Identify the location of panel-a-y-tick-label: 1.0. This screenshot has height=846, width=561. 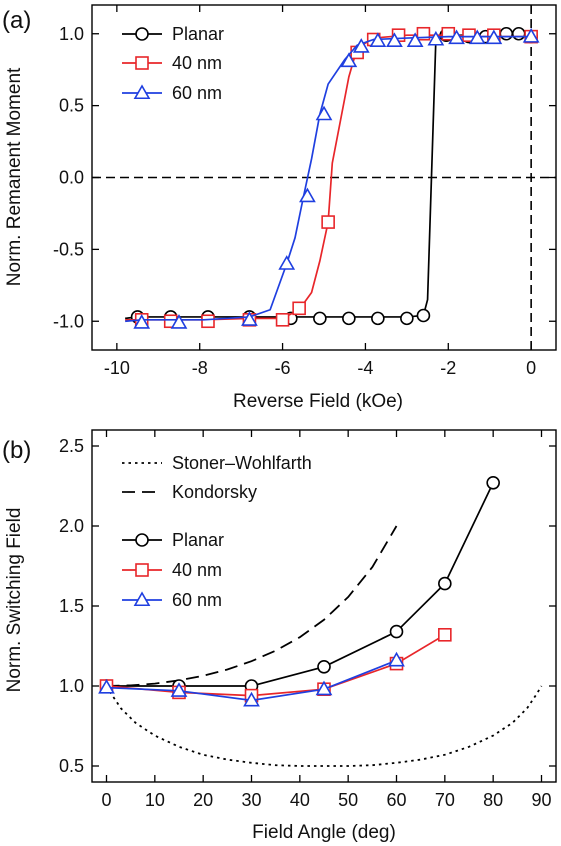
(71, 34).